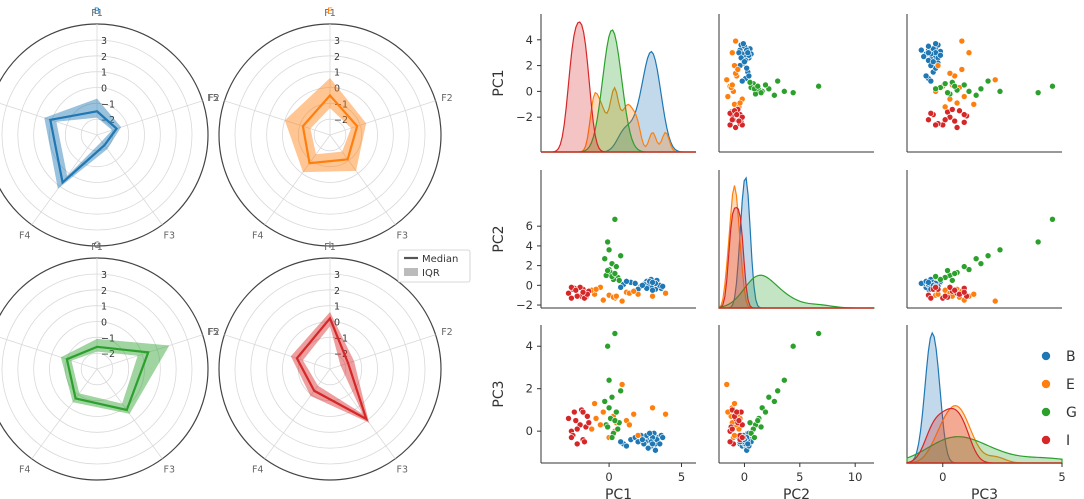  Describe the element at coordinates (796, 412) in the screenshot. I see `pair-panel-PC3-PC2: 0 5 10 PC2` at that location.